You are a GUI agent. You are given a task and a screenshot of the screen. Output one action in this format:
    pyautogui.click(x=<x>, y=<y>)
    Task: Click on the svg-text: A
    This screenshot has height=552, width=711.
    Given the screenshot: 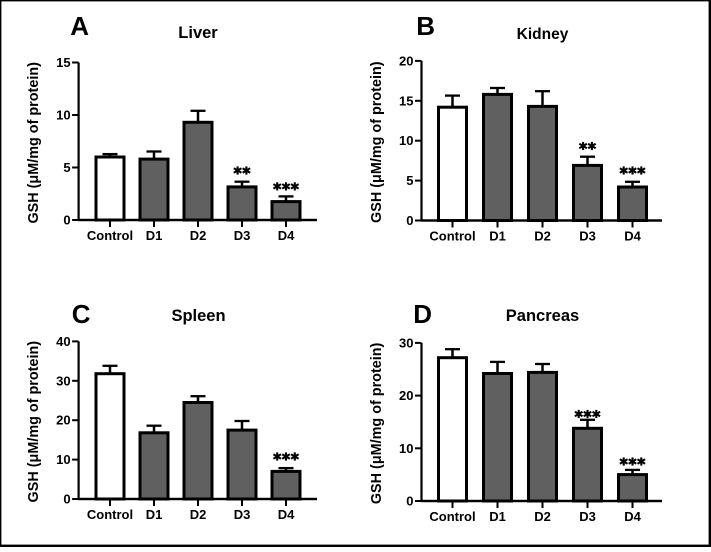 What is the action you would take?
    pyautogui.click(x=79, y=26)
    